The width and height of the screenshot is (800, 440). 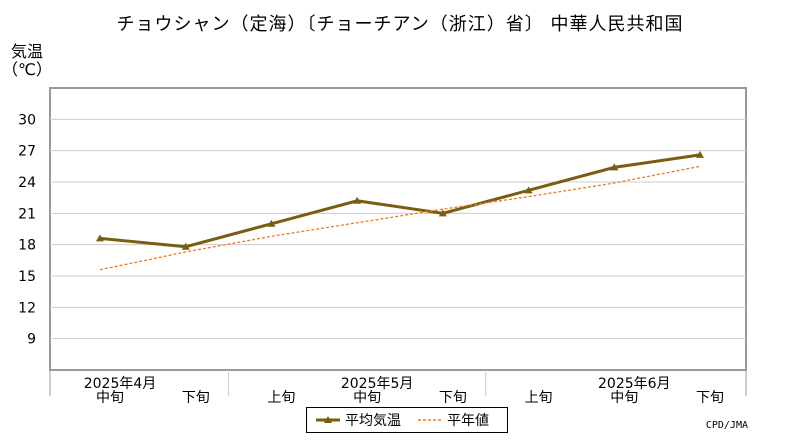 I want to click on chart-title: チョウシャン（定海）〔チョーチアン（浙江）省〕 中華人民共和国, so click(x=400, y=24).